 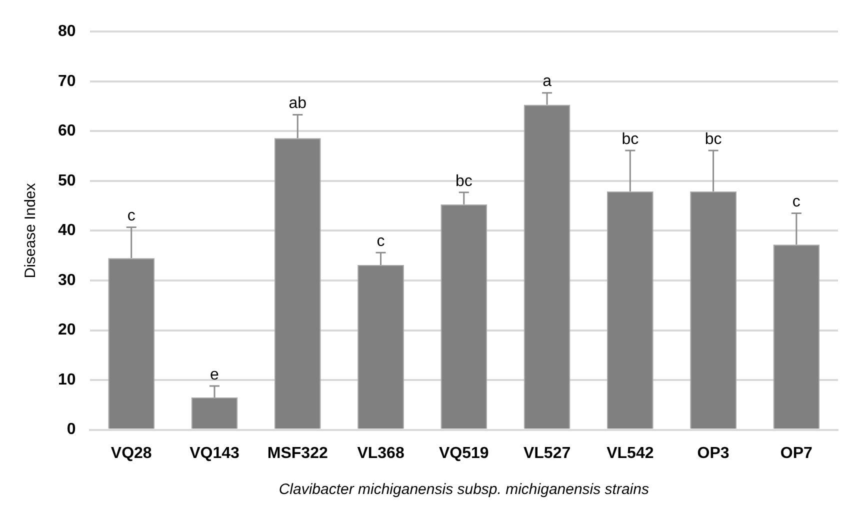 What do you see at coordinates (796, 453) in the screenshot?
I see `x-tick-label: OP7` at bounding box center [796, 453].